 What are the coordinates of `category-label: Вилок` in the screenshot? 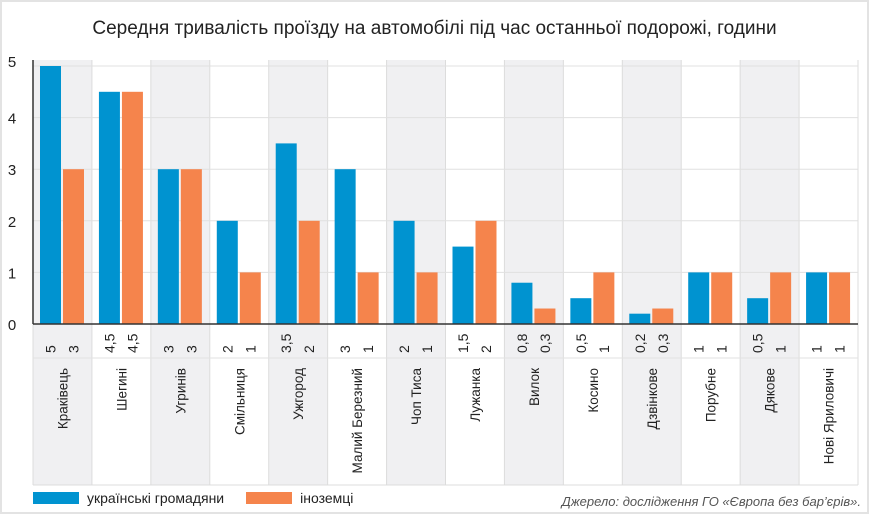 It's located at (534, 387).